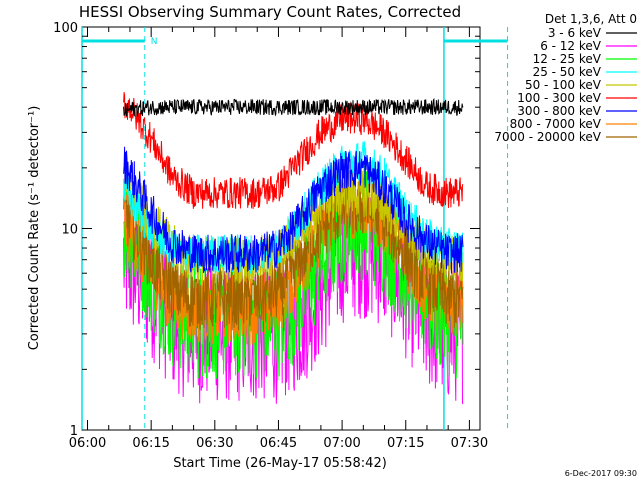 This screenshot has width=640, height=480. Describe the element at coordinates (571, 46) in the screenshot. I see `legend-label: 6 - 12 keV` at that location.